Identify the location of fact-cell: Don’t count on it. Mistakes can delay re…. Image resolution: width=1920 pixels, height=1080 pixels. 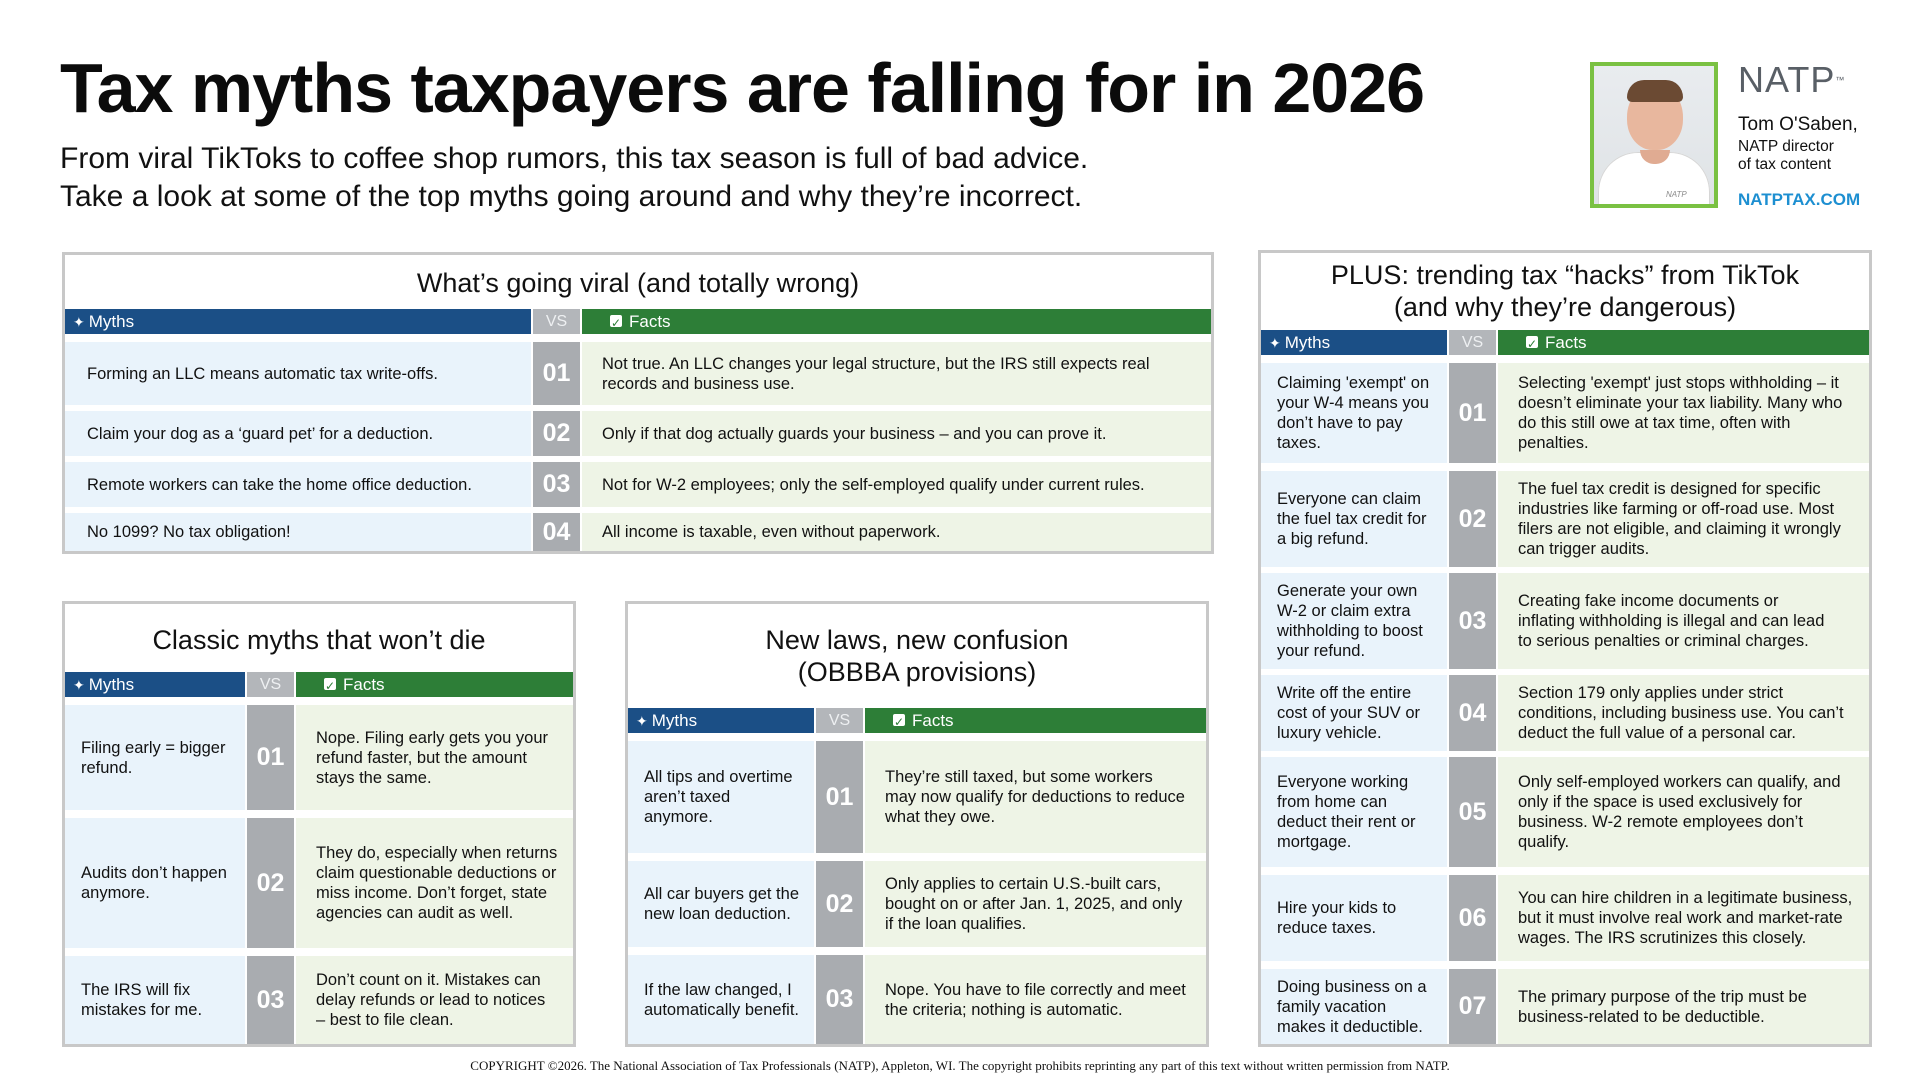
(434, 1000).